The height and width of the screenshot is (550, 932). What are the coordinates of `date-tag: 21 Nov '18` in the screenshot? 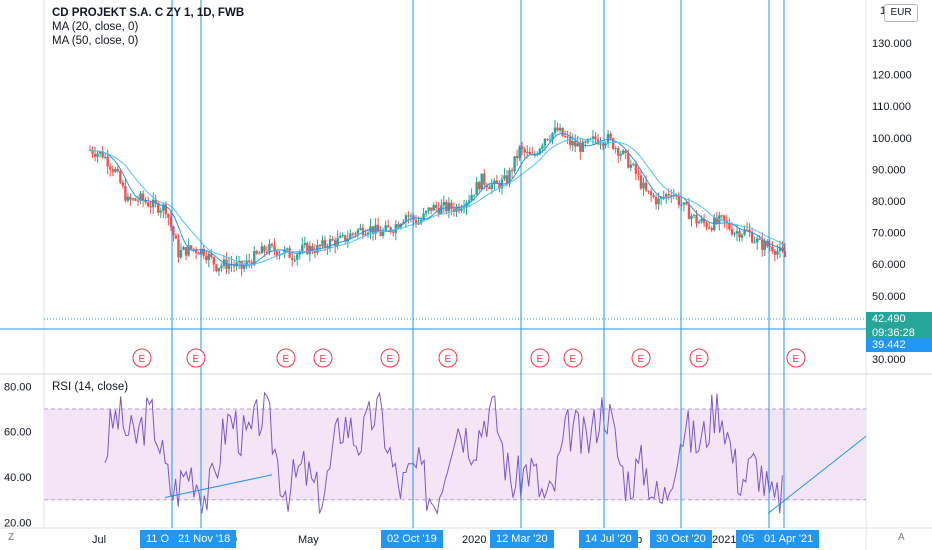 It's located at (204, 539).